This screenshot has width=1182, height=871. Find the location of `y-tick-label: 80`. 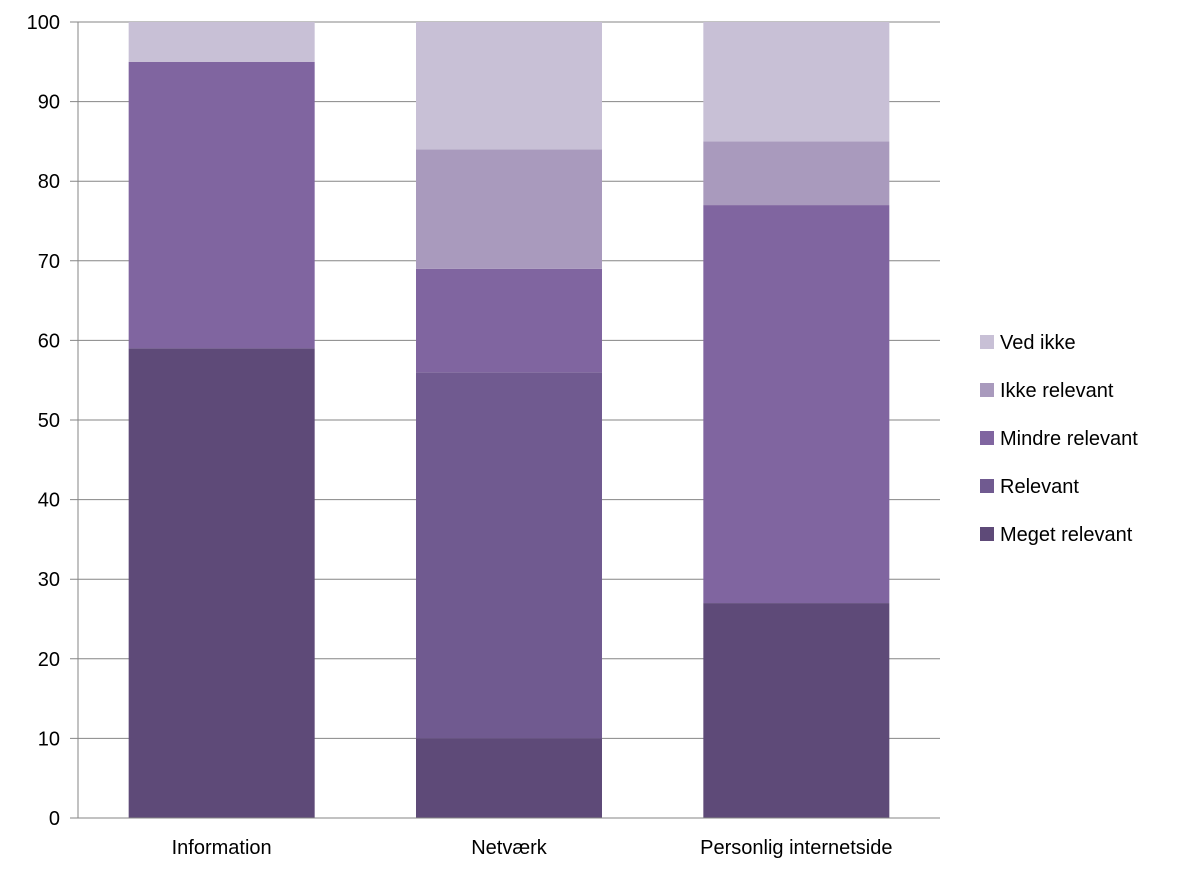

y-tick-label: 80 is located at coordinates (49, 182).